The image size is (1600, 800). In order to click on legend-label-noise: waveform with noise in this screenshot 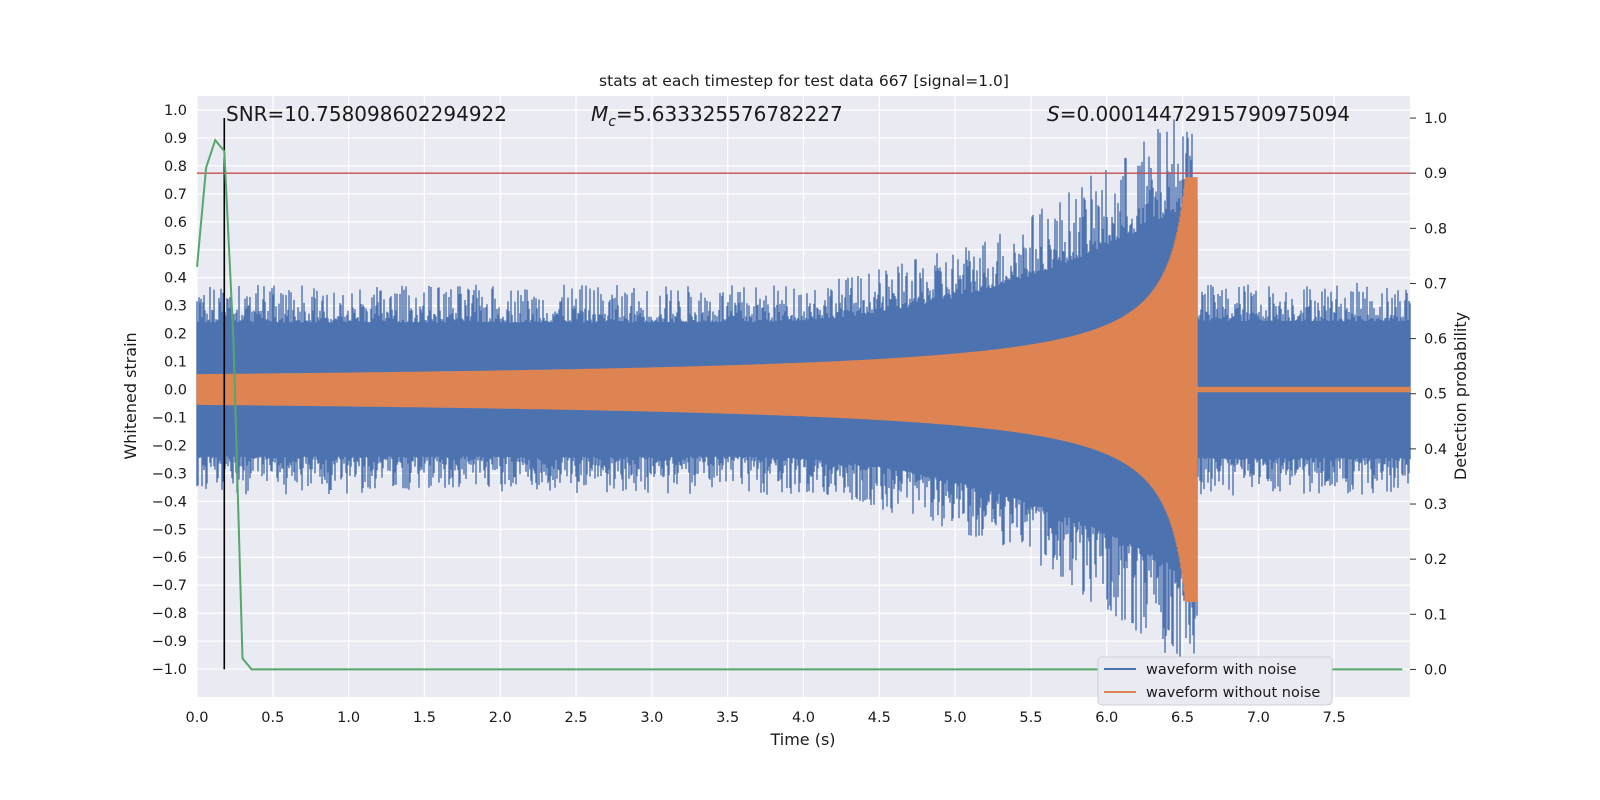, I will do `click(1221, 670)`.